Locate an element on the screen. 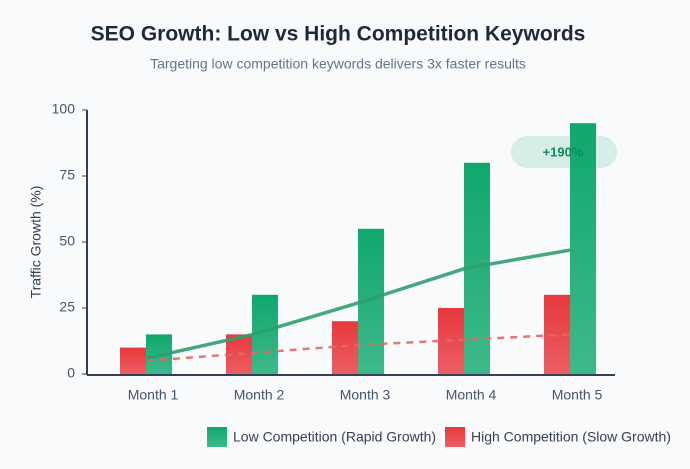 Image resolution: width=690 pixels, height=469 pixels. y-tick-label: 0 is located at coordinates (71, 373).